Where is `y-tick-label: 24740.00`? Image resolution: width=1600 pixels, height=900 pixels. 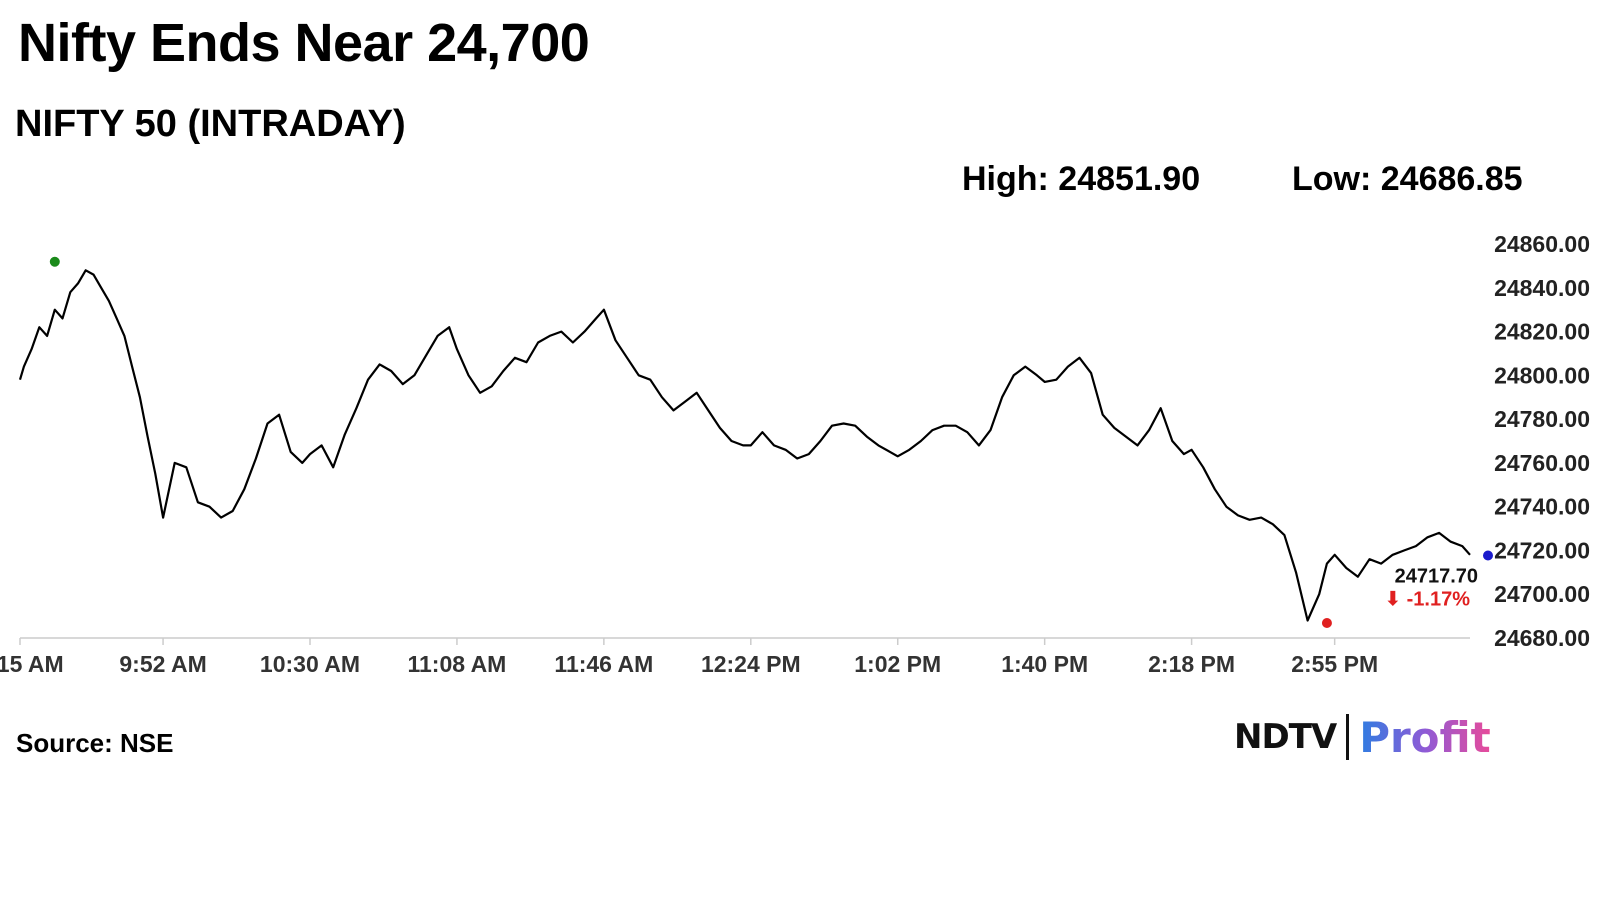 y-tick-label: 24740.00 is located at coordinates (1542, 507).